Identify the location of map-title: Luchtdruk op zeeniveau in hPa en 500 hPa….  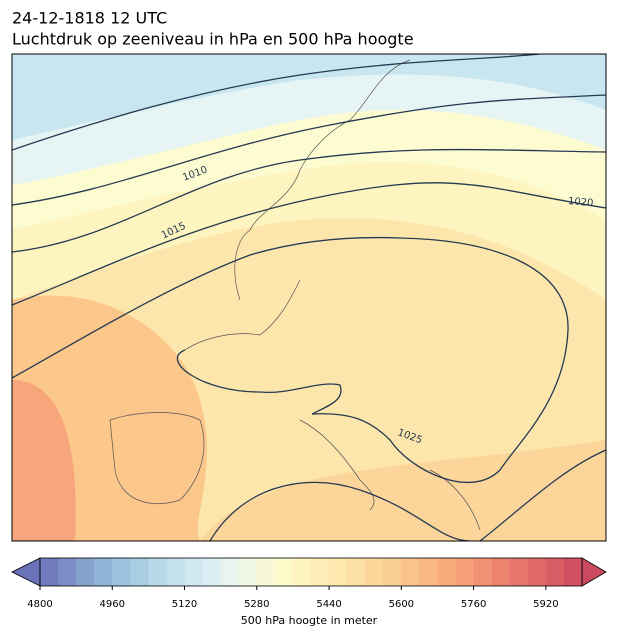
(213, 39).